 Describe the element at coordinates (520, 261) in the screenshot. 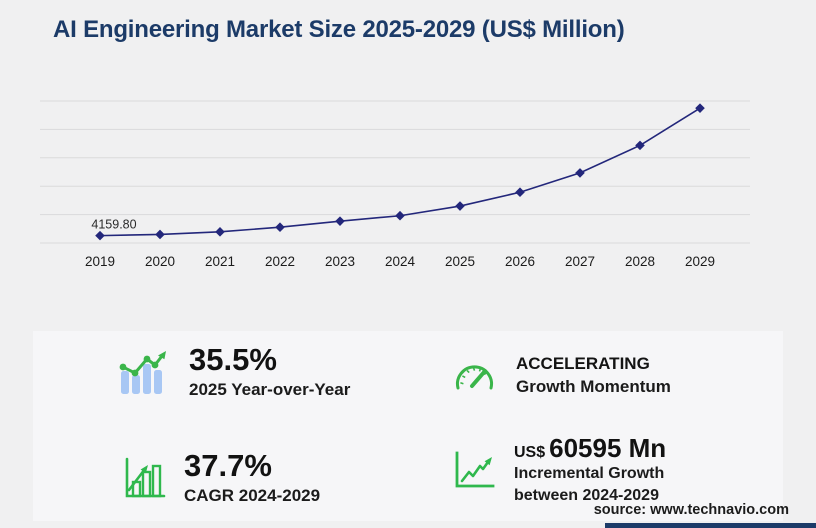

I see `x-axis-tick-label: 2026` at that location.